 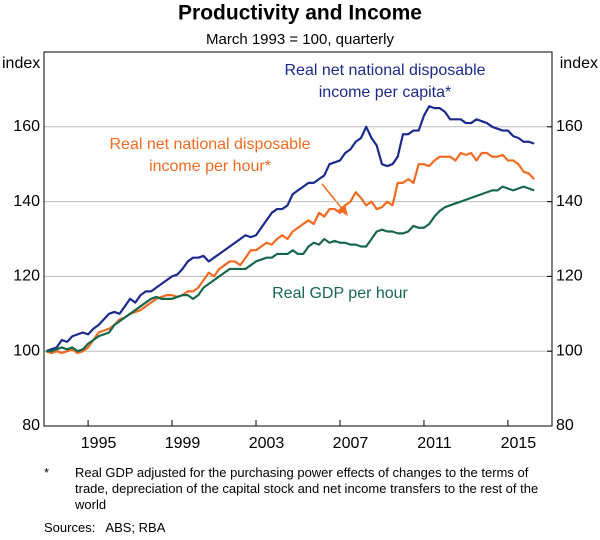 What do you see at coordinates (26, 126) in the screenshot?
I see `y-tick-label: 160` at bounding box center [26, 126].